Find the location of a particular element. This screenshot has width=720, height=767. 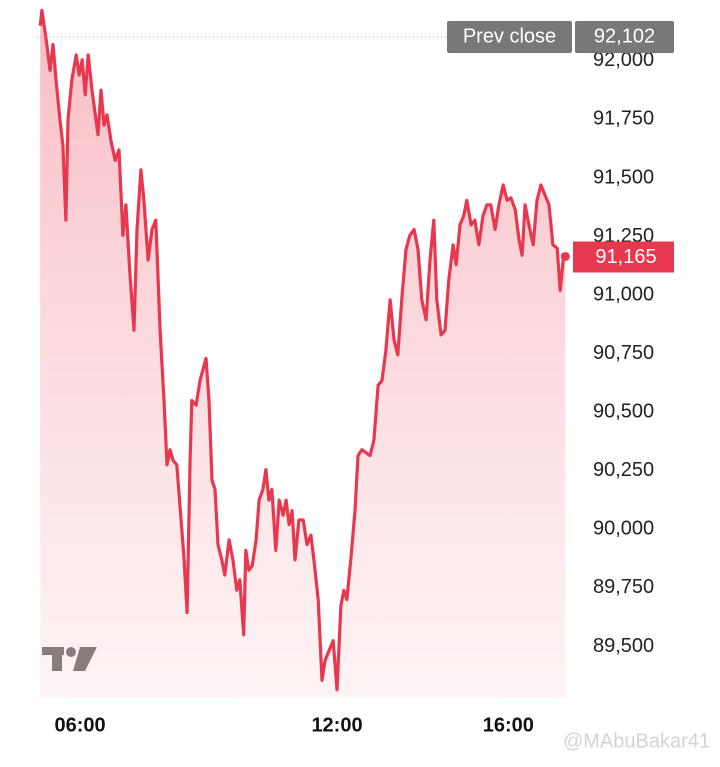

y-tick-label: 90,750 is located at coordinates (623, 353).